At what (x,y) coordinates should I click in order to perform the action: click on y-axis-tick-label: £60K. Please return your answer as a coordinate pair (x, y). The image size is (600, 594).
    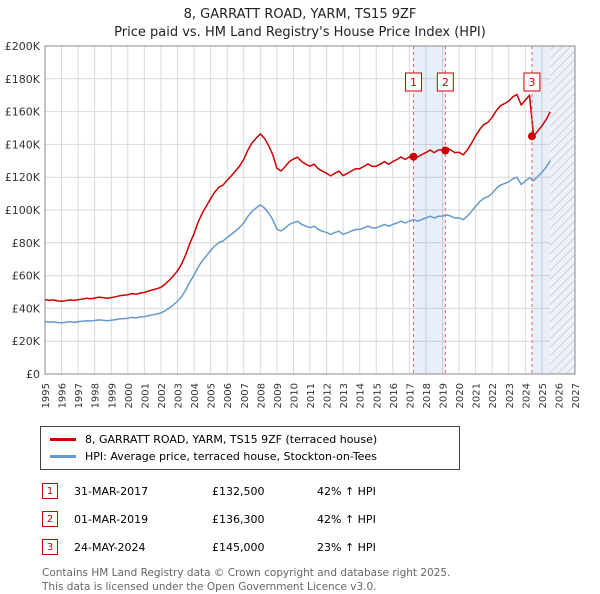
    Looking at the image, I should click on (26, 276).